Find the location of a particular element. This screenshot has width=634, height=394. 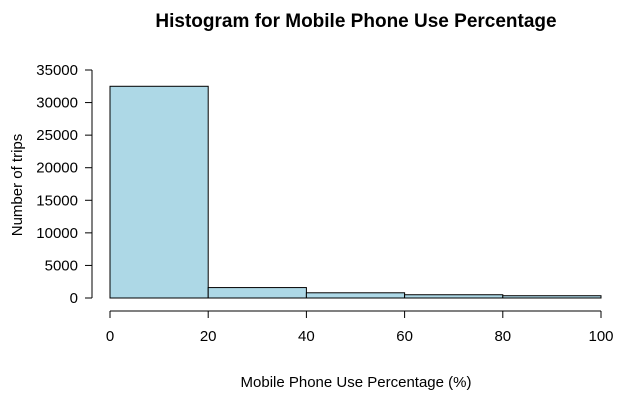

y-tick-label: 5000 is located at coordinates (61, 265).